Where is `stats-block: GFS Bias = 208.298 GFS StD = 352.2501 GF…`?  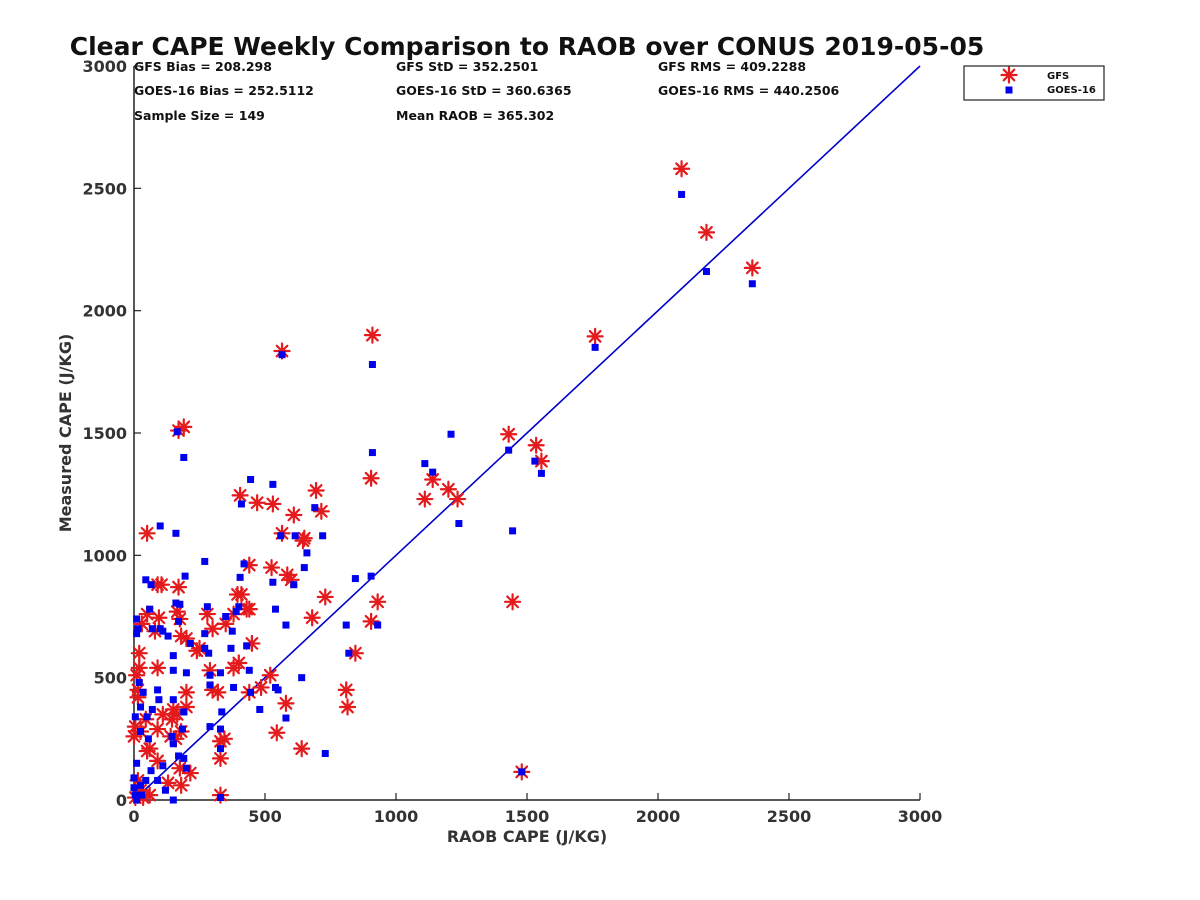 stats-block: GFS Bias = 208.298 GFS StD = 352.2501 GF… is located at coordinates (487, 91).